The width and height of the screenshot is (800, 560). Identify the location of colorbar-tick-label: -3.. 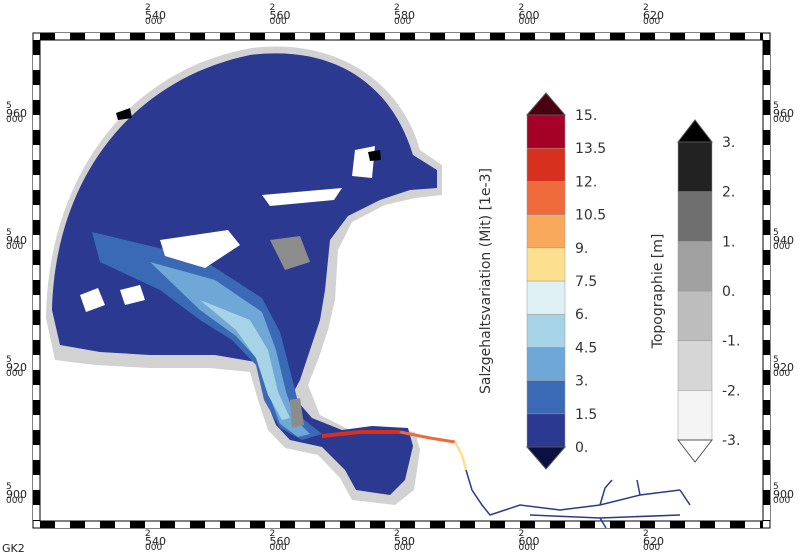
(731, 441).